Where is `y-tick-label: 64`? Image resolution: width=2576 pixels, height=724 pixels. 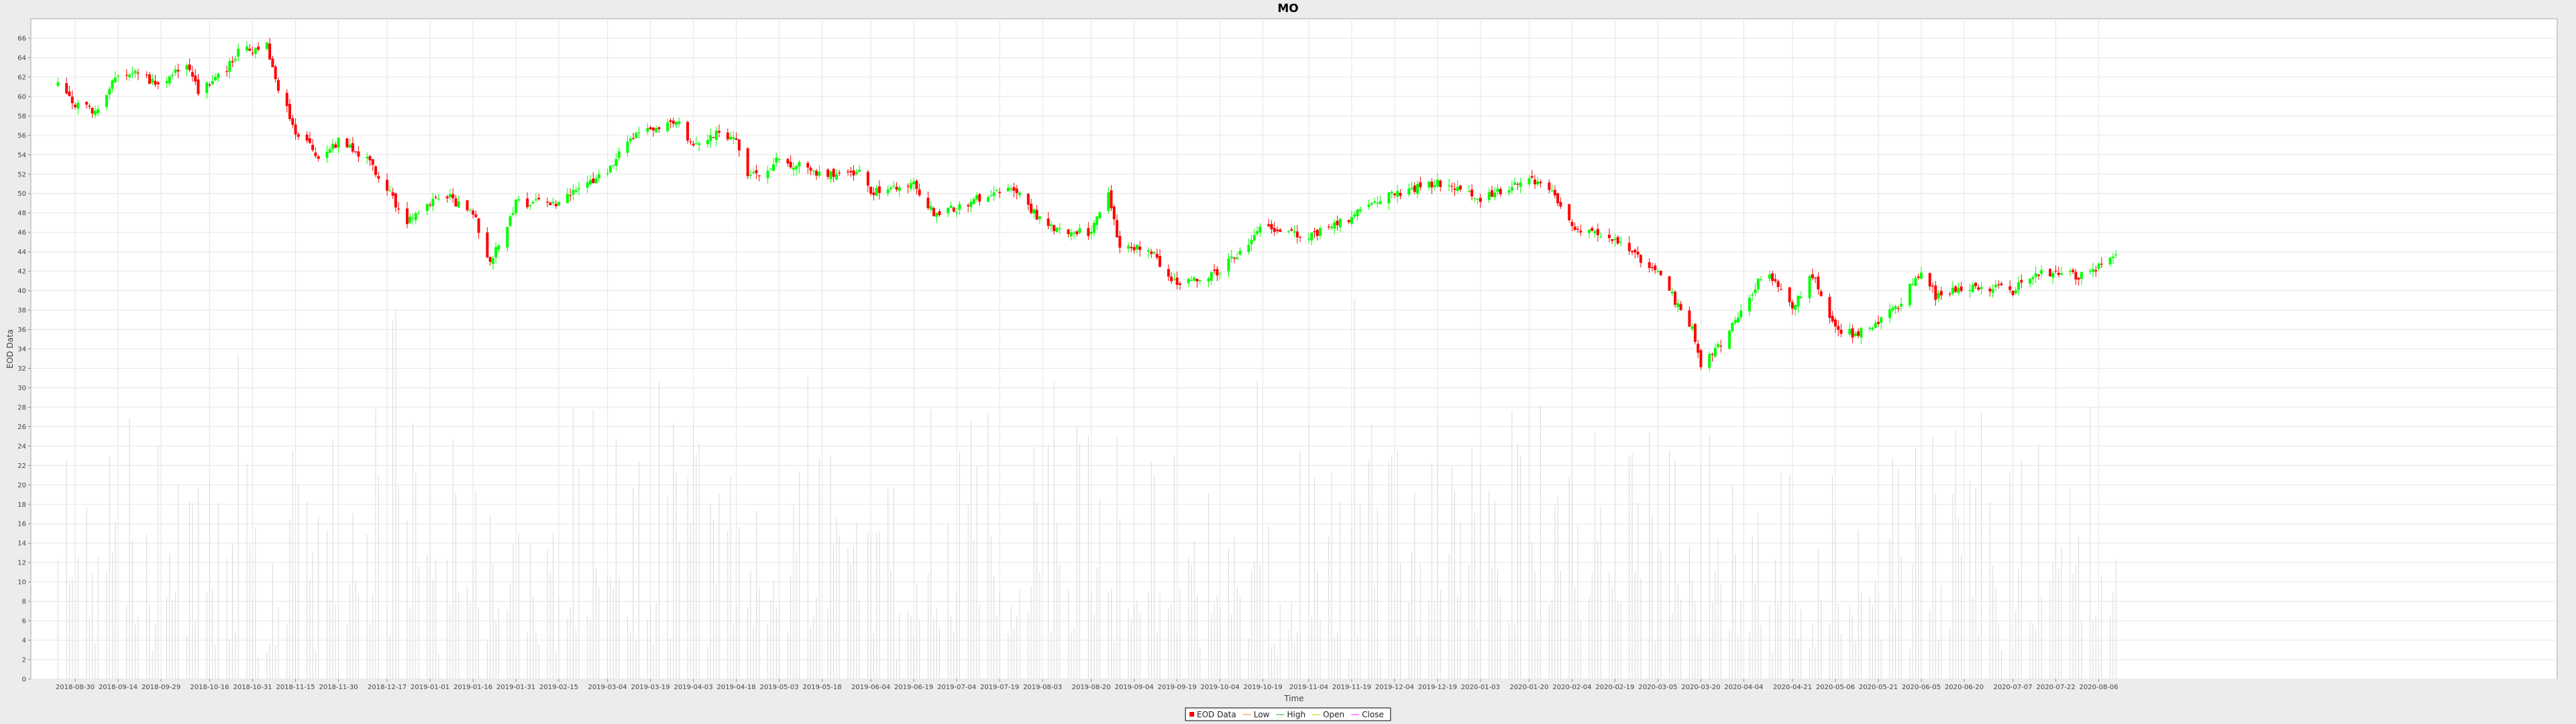
y-tick-label: 64 is located at coordinates (21, 58).